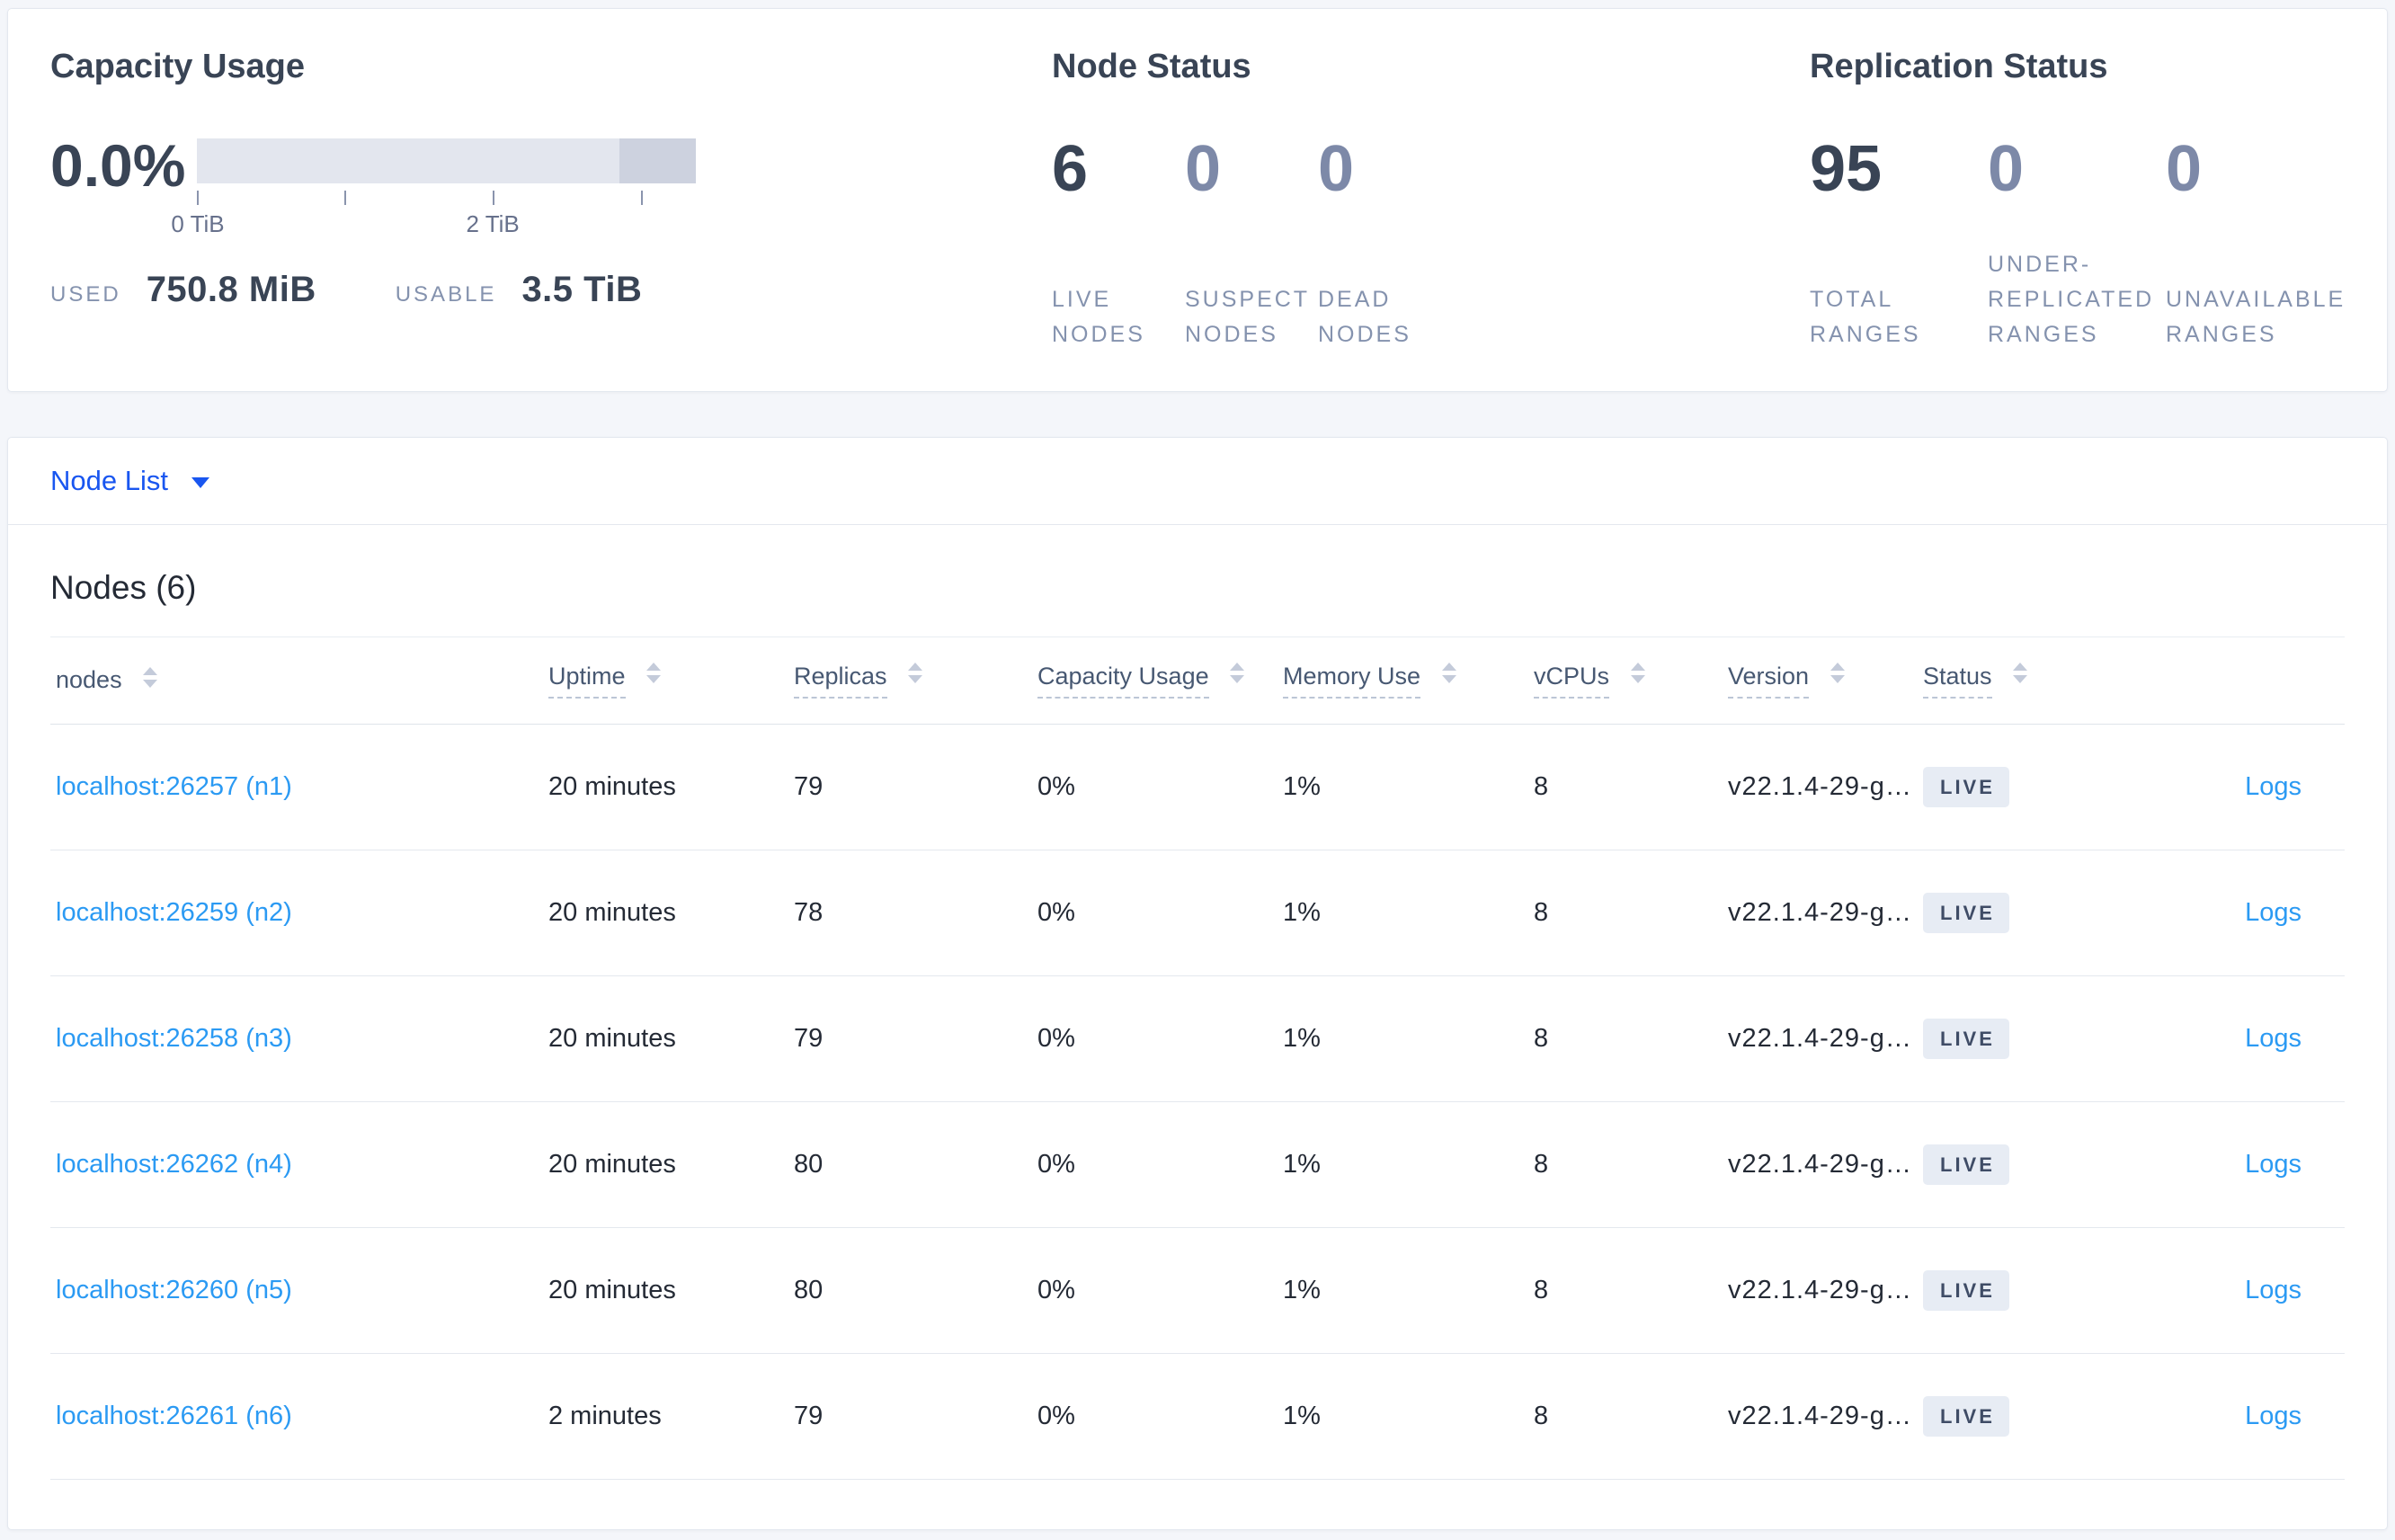 The width and height of the screenshot is (2395, 1540). Describe the element at coordinates (1364, 317) in the screenshot. I see `dead-nodes-label: DEAD NODES` at that location.